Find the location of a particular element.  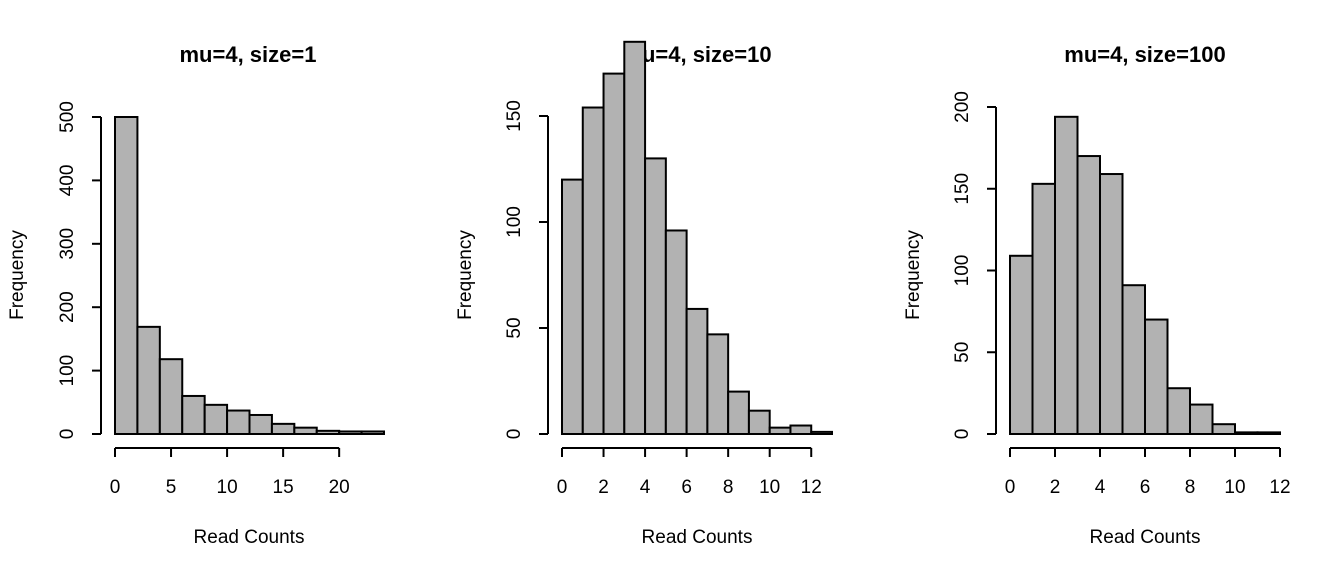

y-tick-label: 300 is located at coordinates (67, 244).